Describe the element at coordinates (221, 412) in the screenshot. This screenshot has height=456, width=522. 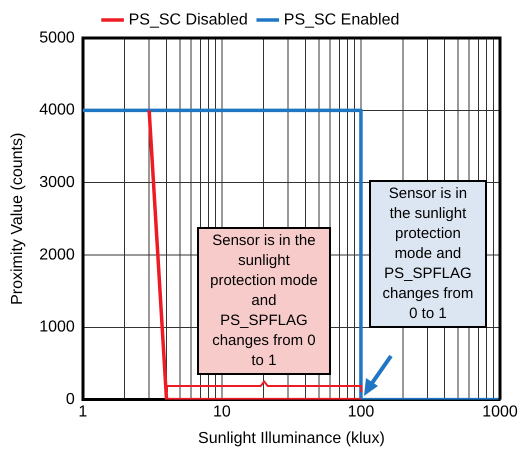
I see `x-tick-label: 10` at that location.